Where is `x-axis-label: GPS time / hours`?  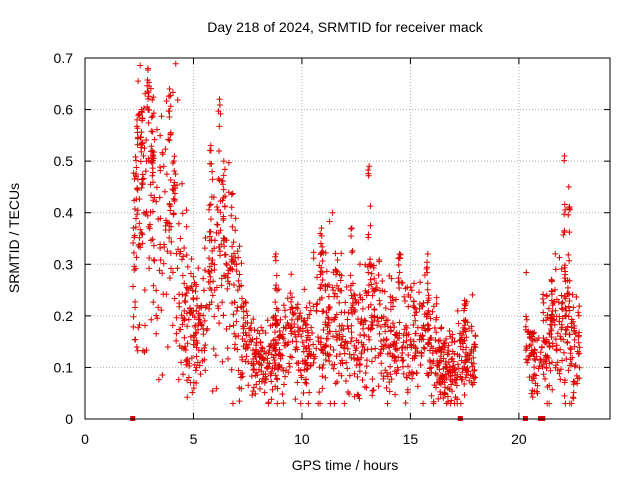
x-axis-label: GPS time / hours is located at coordinates (345, 465).